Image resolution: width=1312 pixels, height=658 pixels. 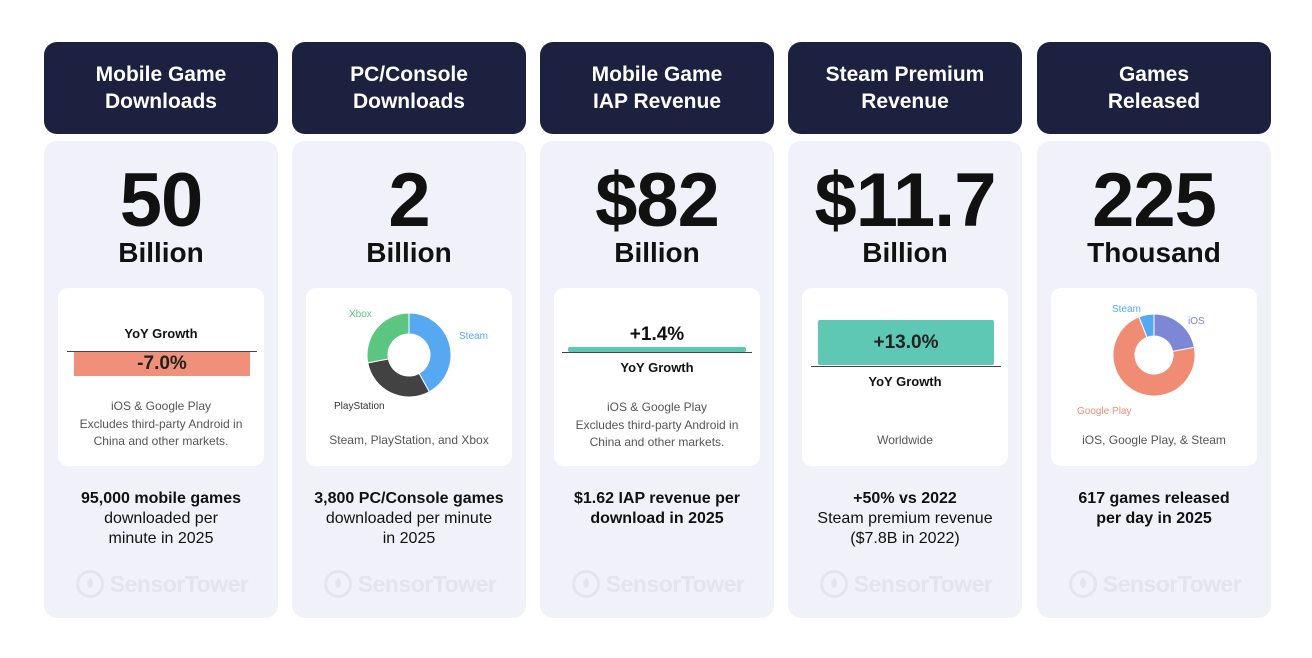 What do you see at coordinates (1154, 74) in the screenshot?
I see `header-line-1: Games` at bounding box center [1154, 74].